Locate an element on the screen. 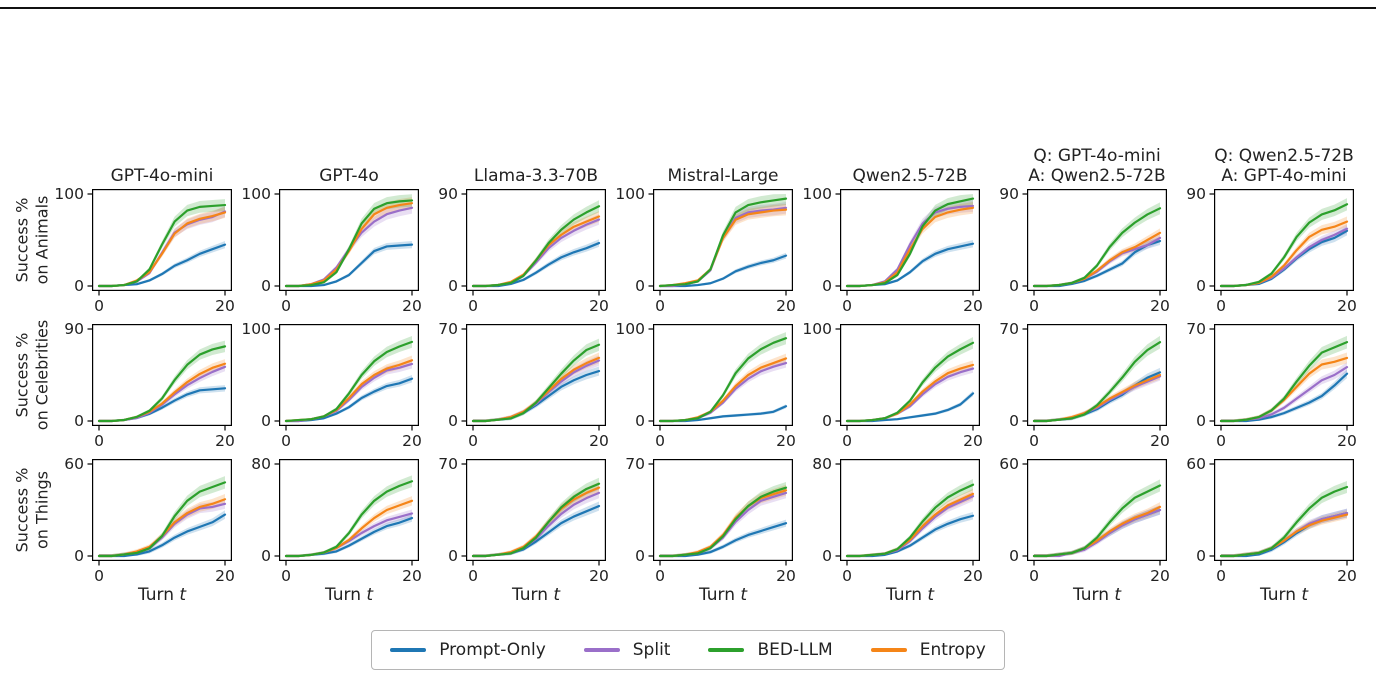 This screenshot has width=1376, height=677. row-label-line: Success % is located at coordinates (22, 240).